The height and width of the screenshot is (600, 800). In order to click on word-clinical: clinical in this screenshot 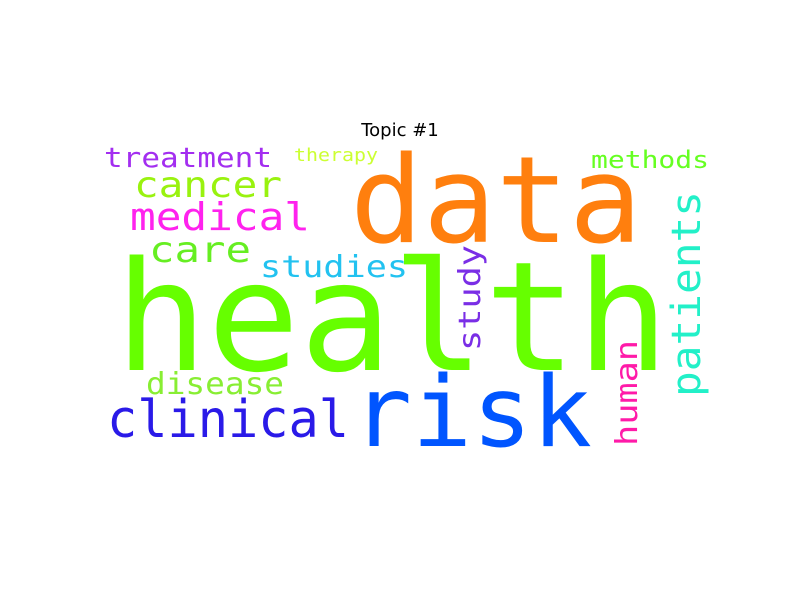, I will do `click(228, 420)`.